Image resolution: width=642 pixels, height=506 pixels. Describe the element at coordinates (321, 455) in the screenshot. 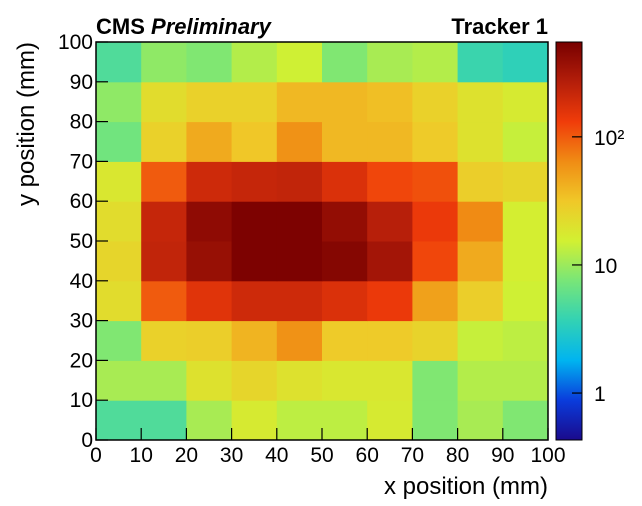

I see `x-tick-label: 50` at that location.